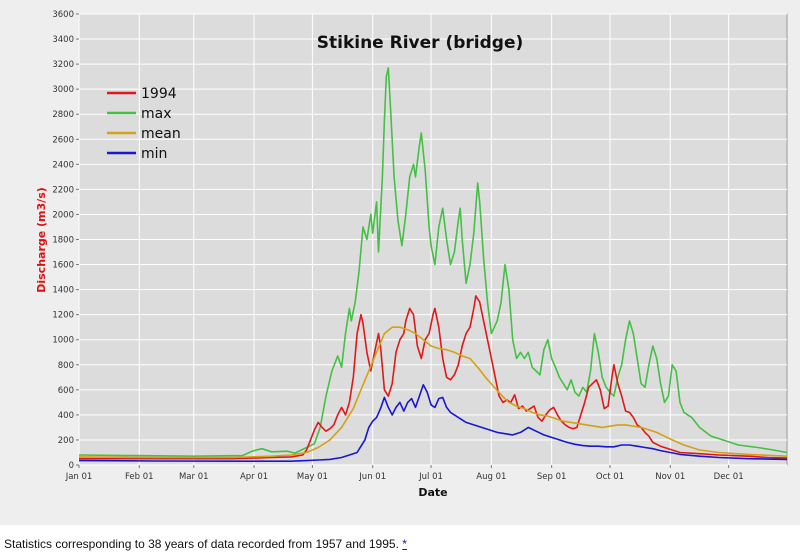  What do you see at coordinates (63, 241) in the screenshot?
I see `y-tick-label: 1800` at bounding box center [63, 241].